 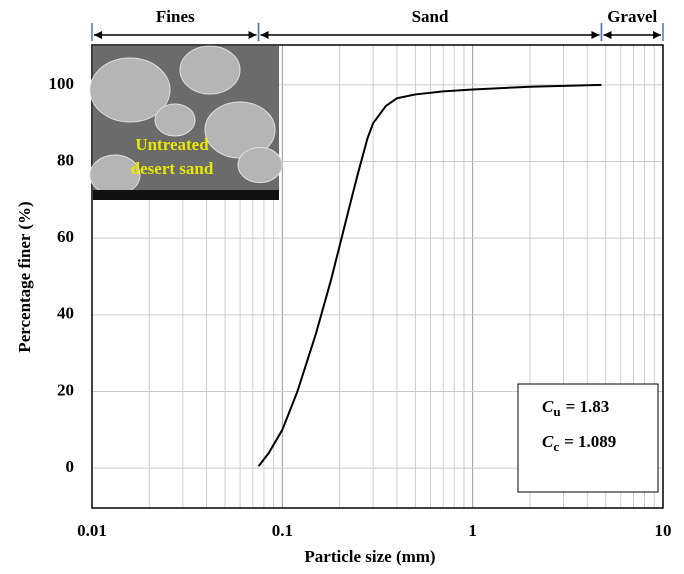 I want to click on subscript: u, so click(x=556, y=411).